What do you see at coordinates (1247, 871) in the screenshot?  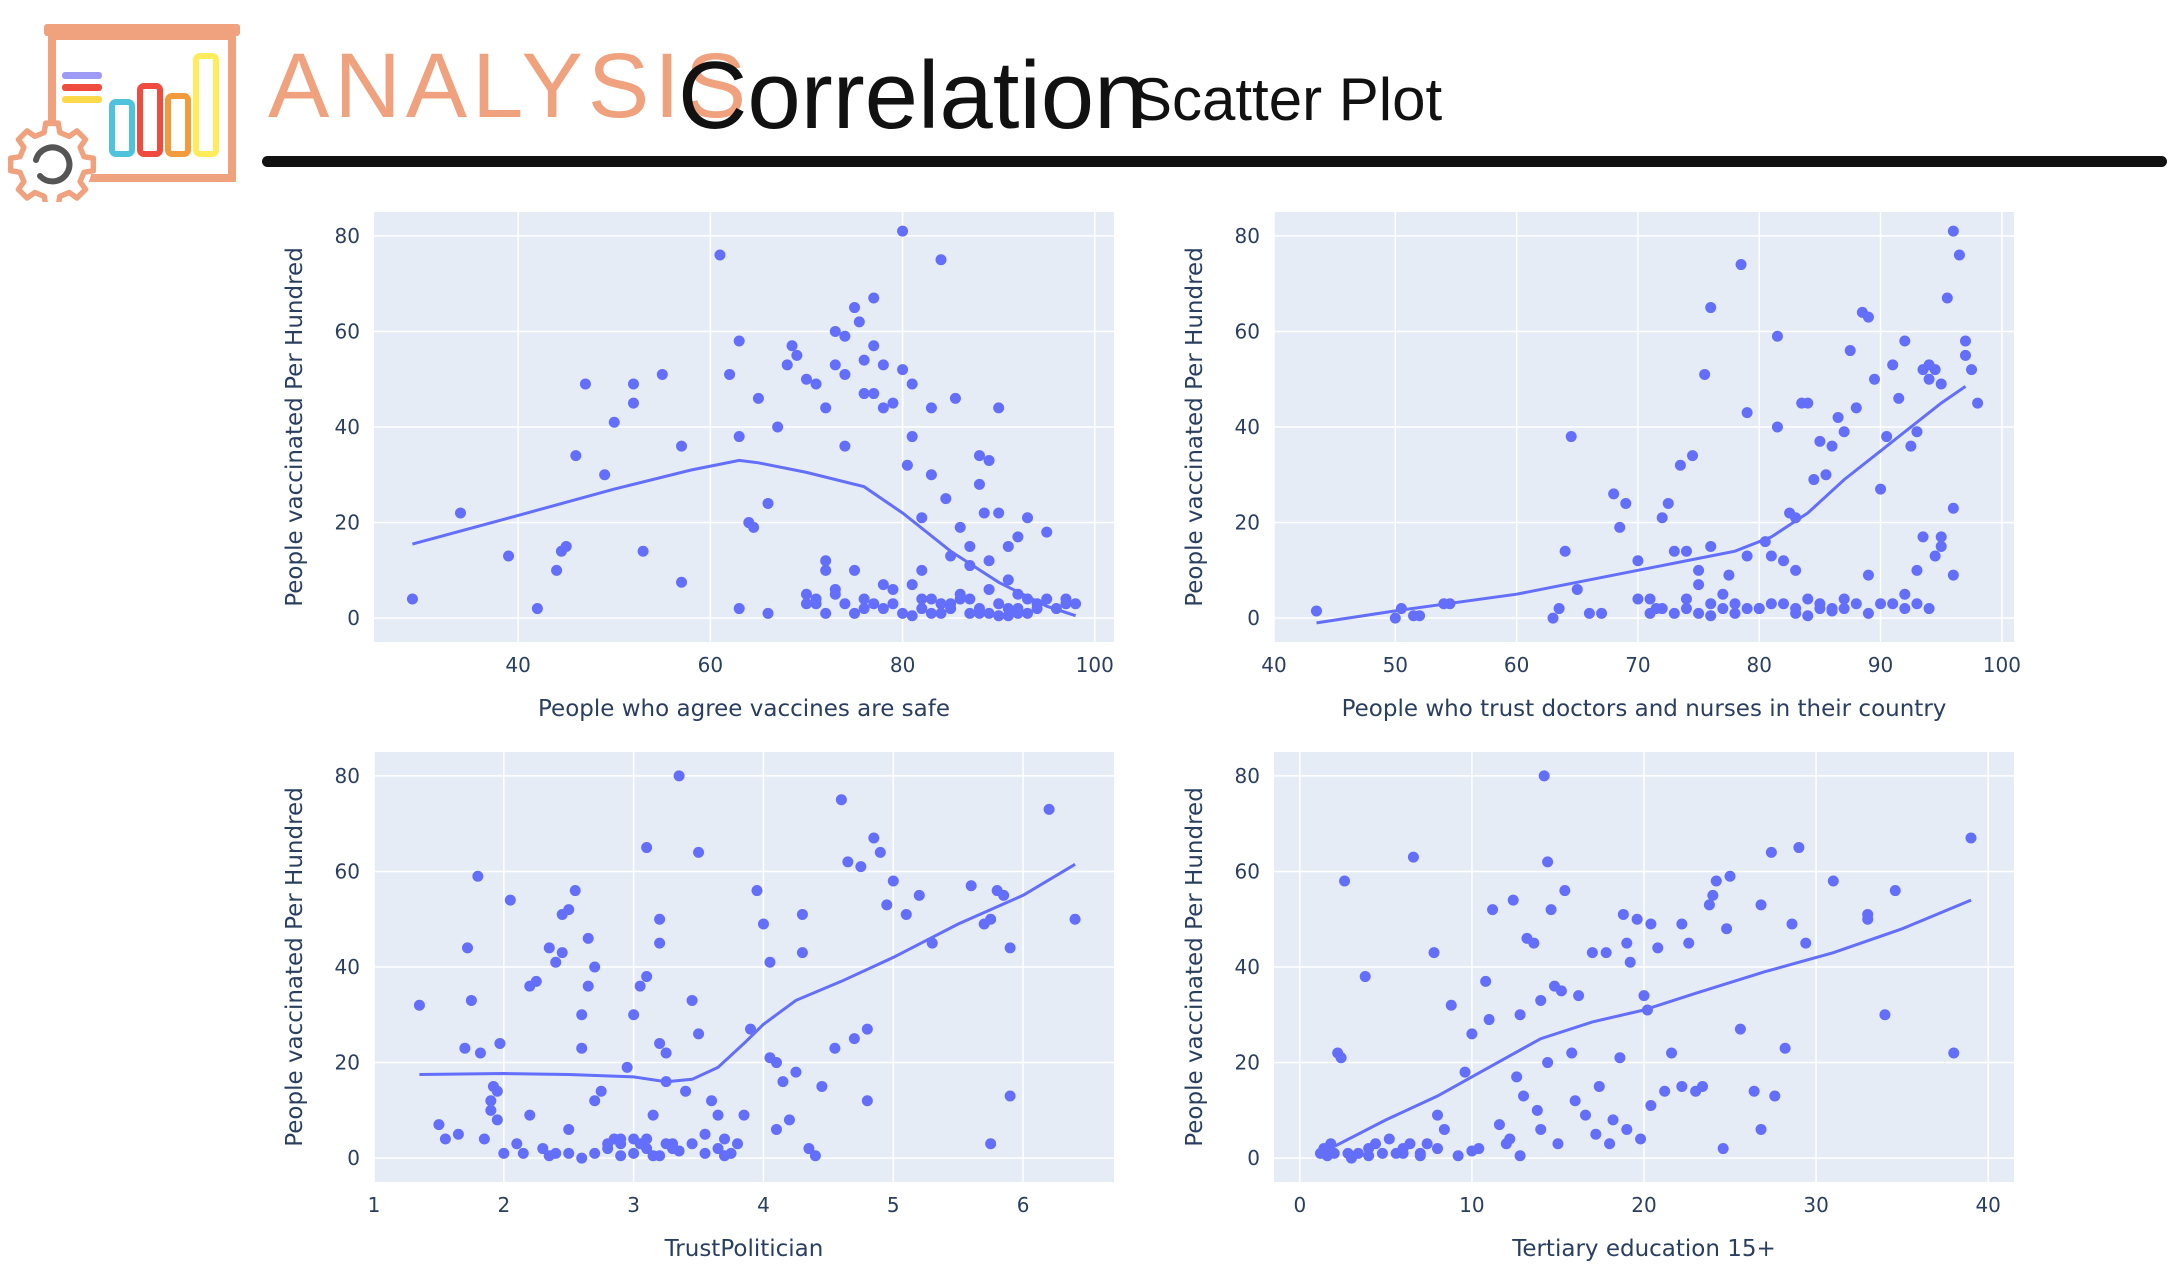 I see `y-tick-label: 60` at bounding box center [1247, 871].